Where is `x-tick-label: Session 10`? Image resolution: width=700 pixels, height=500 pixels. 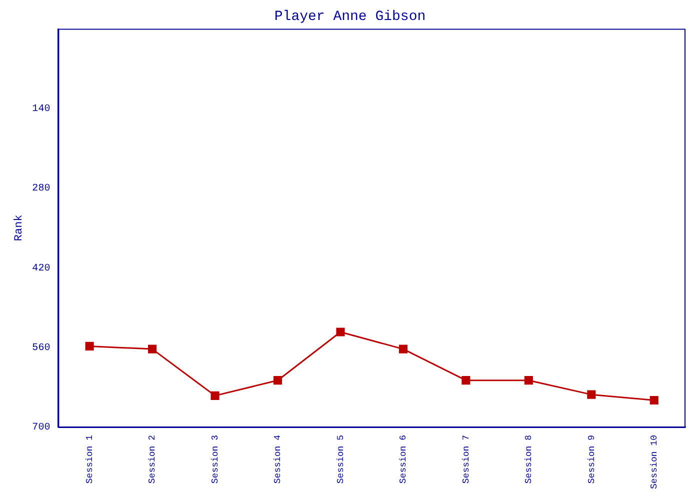 x-tick-label: Session 10 is located at coordinates (655, 462).